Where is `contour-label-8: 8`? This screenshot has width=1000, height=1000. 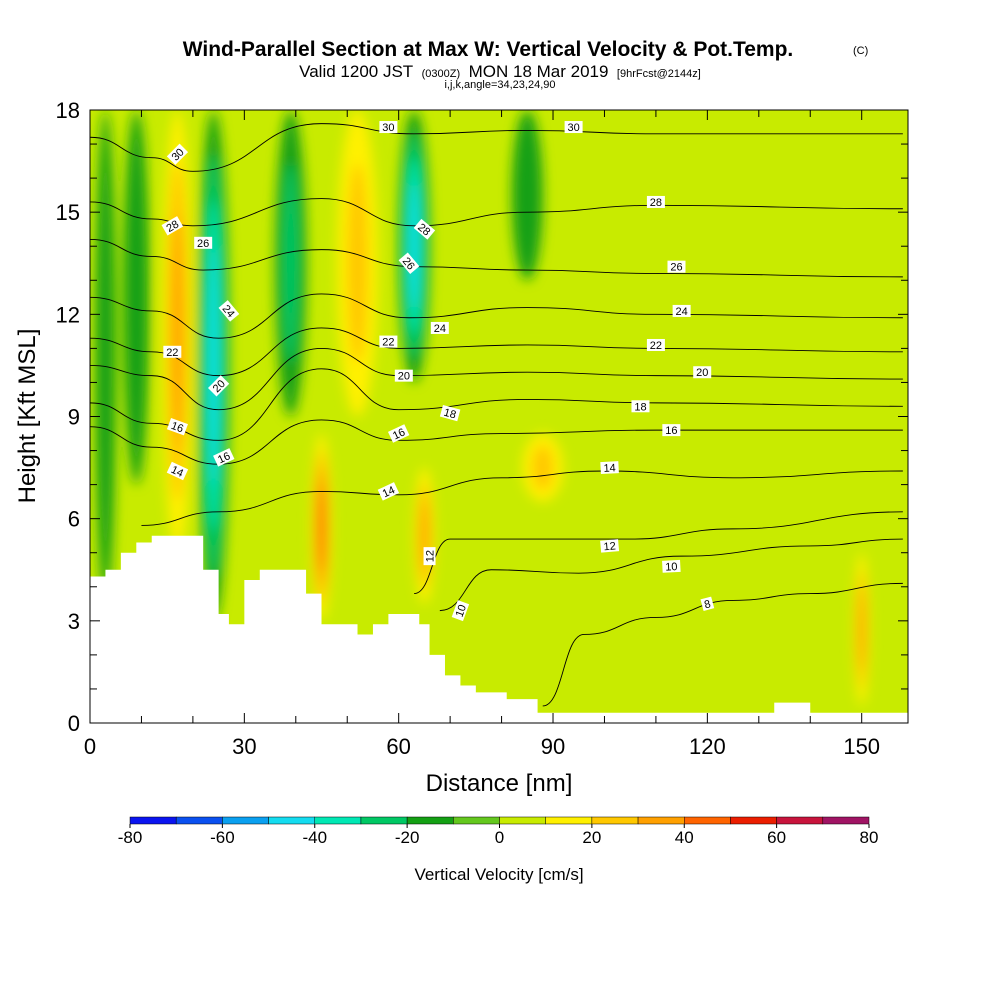
contour-label-8: 8 is located at coordinates (707, 603).